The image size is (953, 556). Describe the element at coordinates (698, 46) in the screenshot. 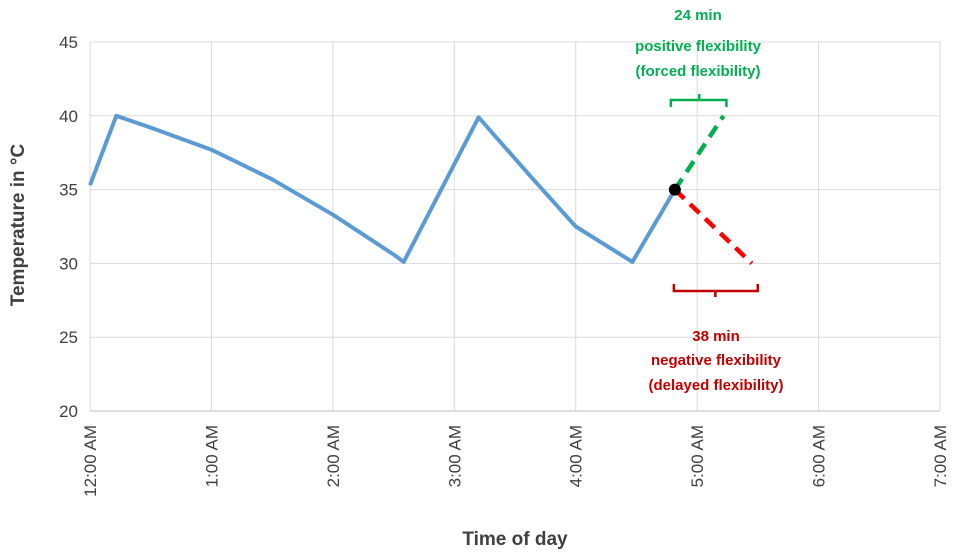

I see `positive-type-label: positive flexibility` at that location.